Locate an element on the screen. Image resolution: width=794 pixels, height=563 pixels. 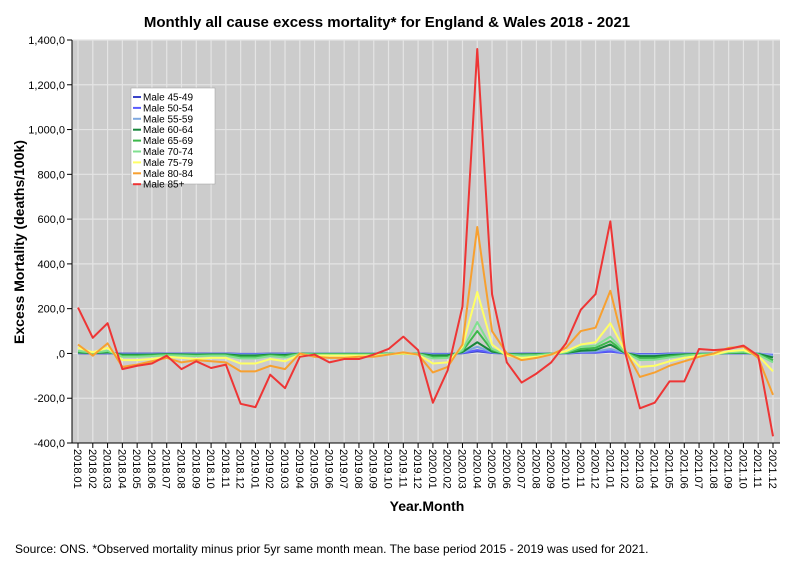
x-tick-label: 2020.05 is located at coordinates (491, 469).